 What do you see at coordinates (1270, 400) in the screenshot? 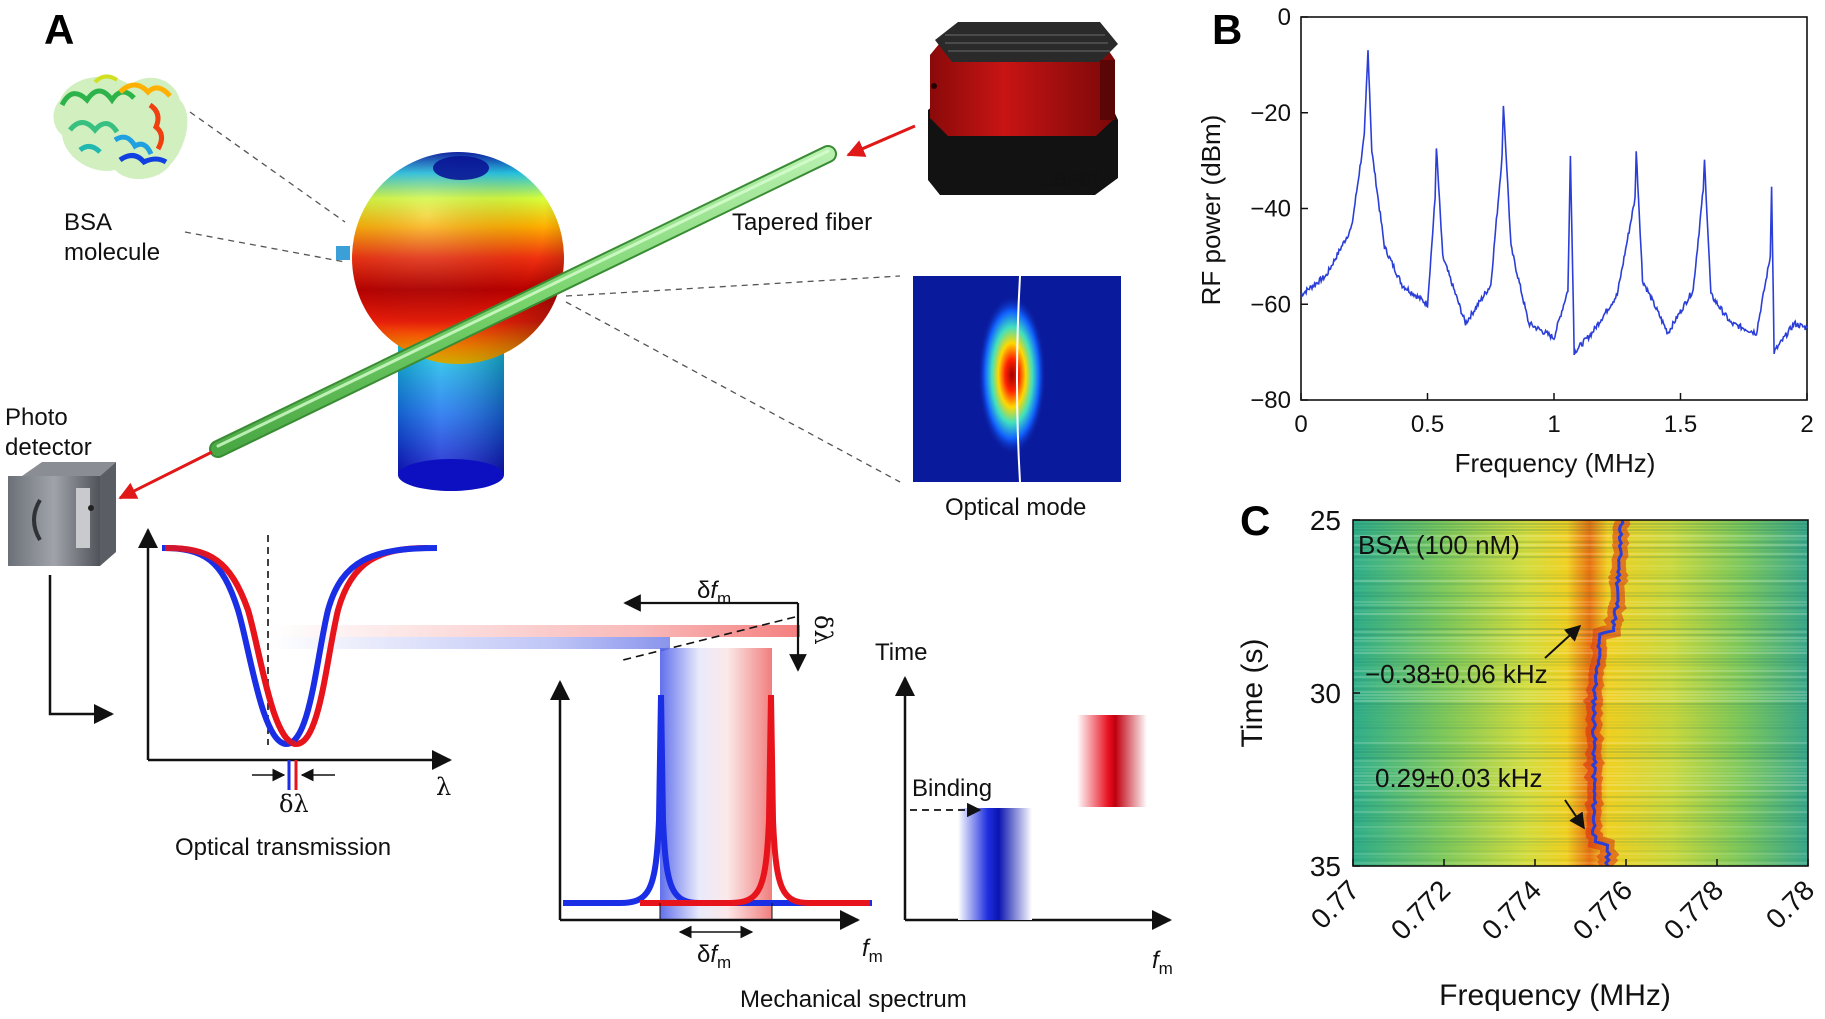
I see `rf-ytick-label: −80` at bounding box center [1270, 400].